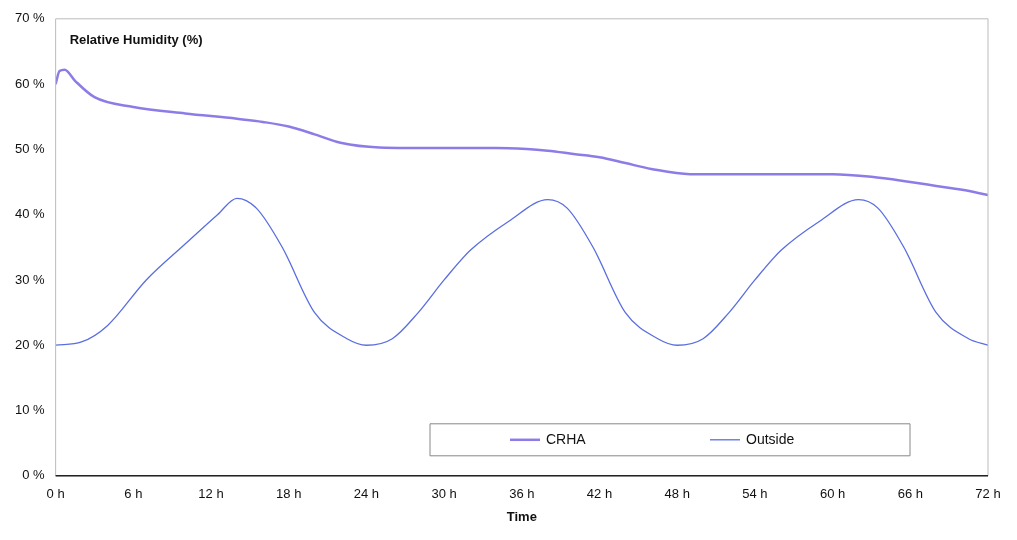  I want to click on x-axis-title: Time, so click(521, 516).